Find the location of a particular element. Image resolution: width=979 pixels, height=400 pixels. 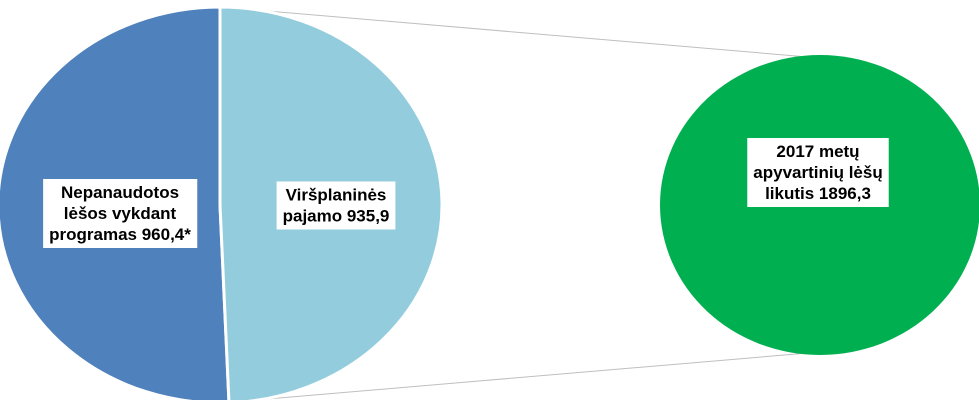

label-slice-1-line-2: lėšos vykdant is located at coordinates (120, 213).